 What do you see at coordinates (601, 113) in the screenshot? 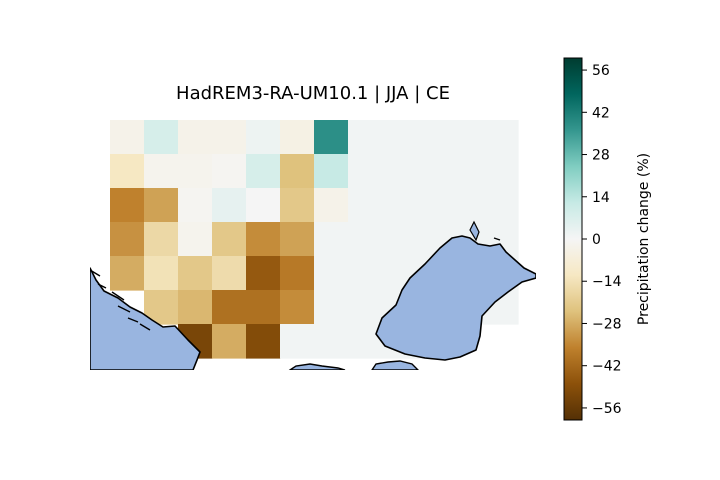
I see `colorbar-tick-label: 42` at bounding box center [601, 113].